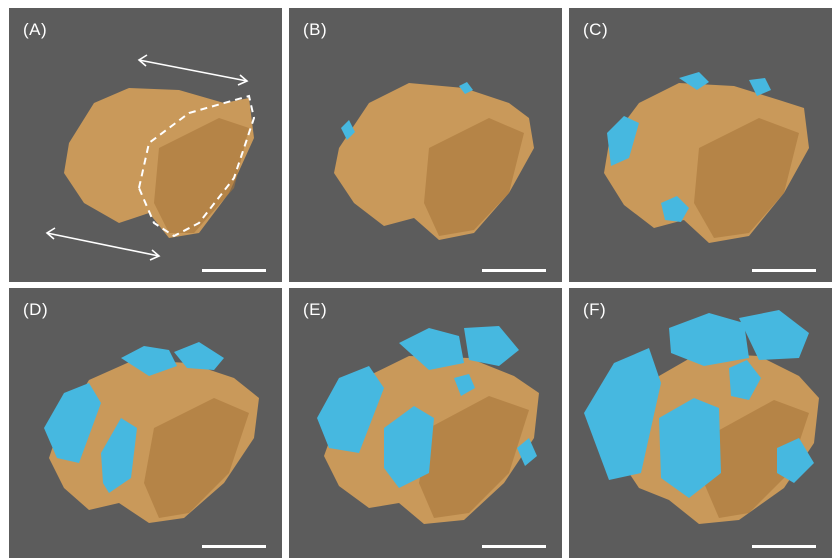 This screenshot has width=832, height=558. Describe the element at coordinates (596, 29) in the screenshot. I see `panel-label: (C)` at that location.